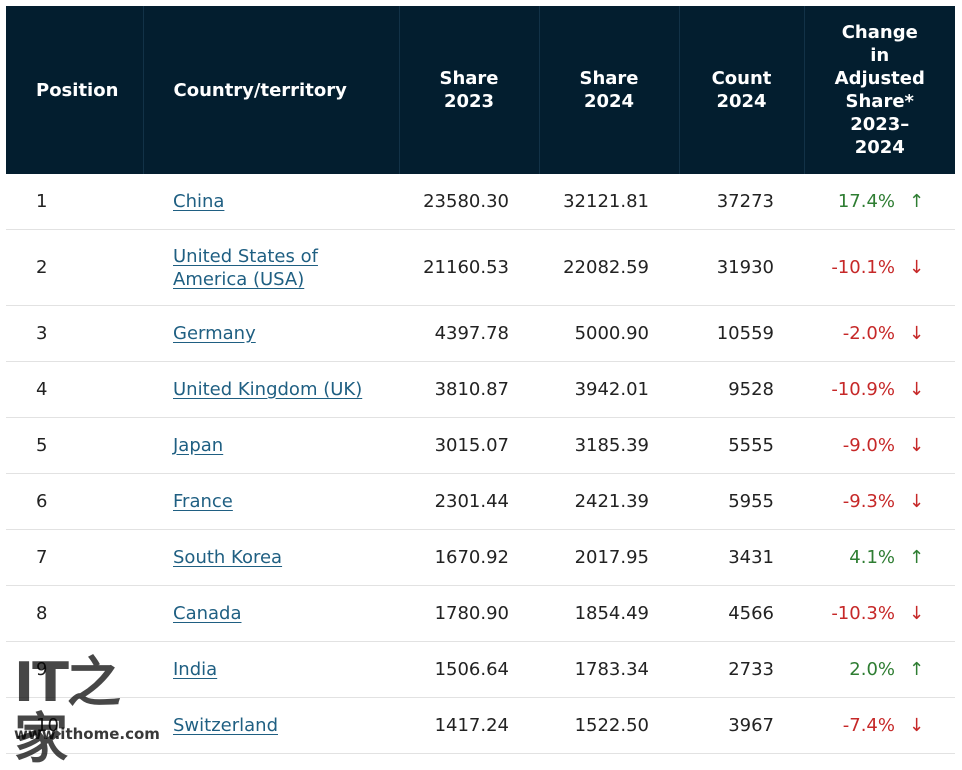 This screenshot has height=770, width=962. Describe the element at coordinates (872, 557) in the screenshot. I see `change-value: 4.1%` at that location.